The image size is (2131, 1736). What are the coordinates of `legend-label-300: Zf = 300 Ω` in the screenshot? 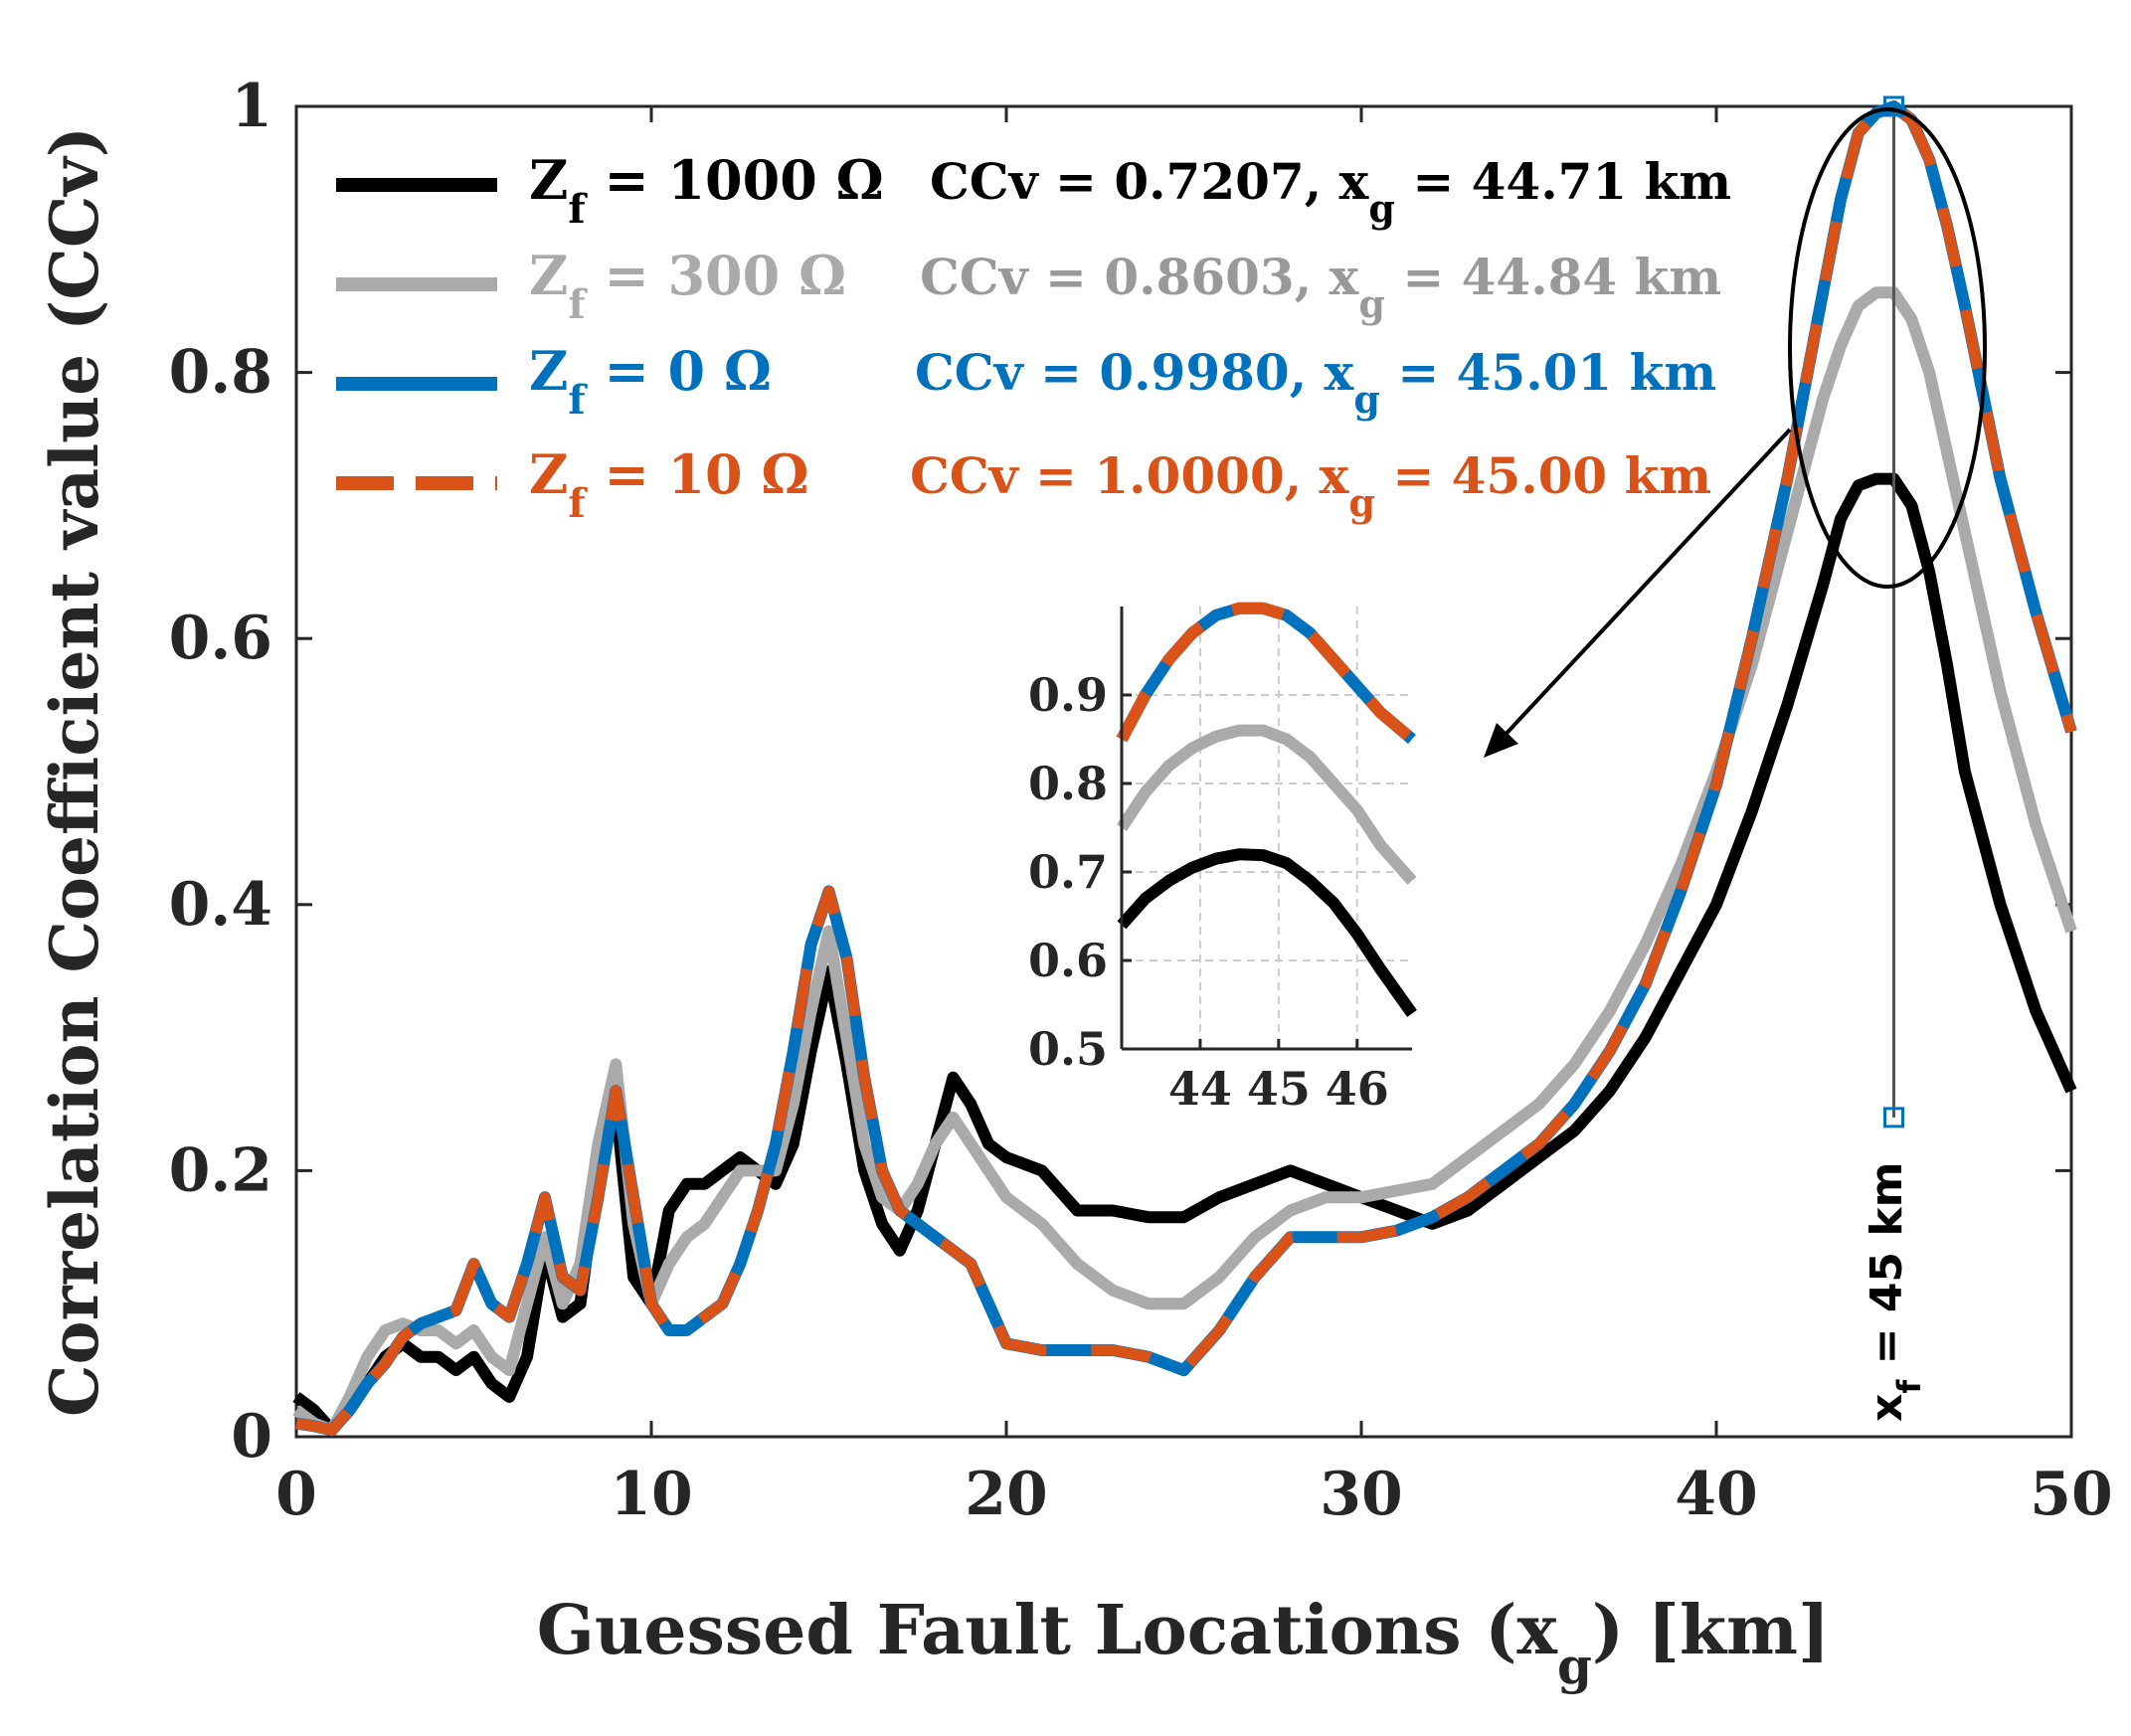 It's located at (687, 286).